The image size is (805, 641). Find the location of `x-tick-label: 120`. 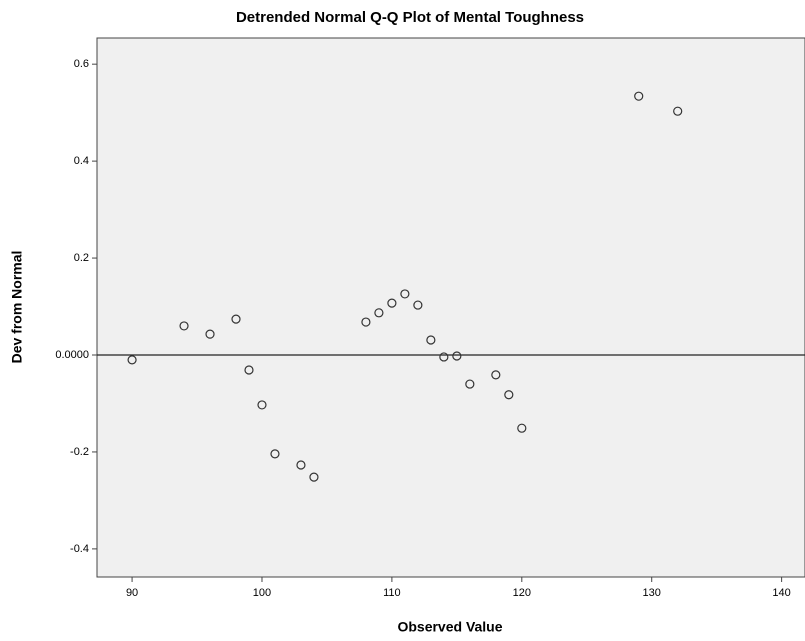

x-tick-label: 120 is located at coordinates (522, 593).